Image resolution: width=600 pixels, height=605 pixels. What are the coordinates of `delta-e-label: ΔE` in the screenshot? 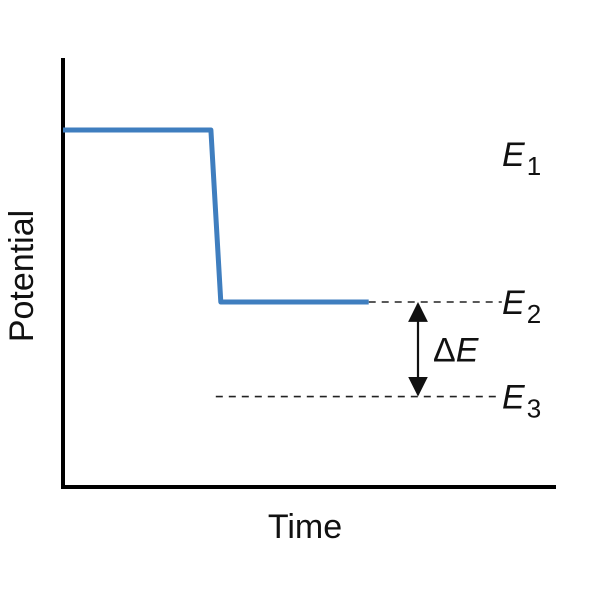 It's located at (456, 350).